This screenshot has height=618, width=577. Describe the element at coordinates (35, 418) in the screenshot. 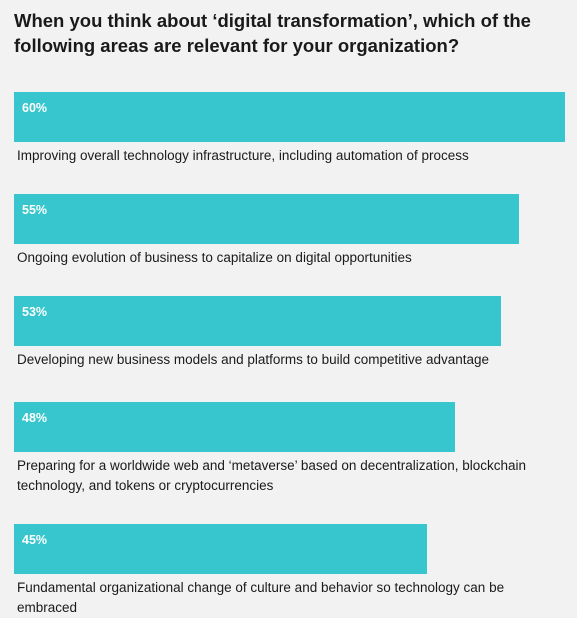

I see `bar-value-label: 48%` at that location.